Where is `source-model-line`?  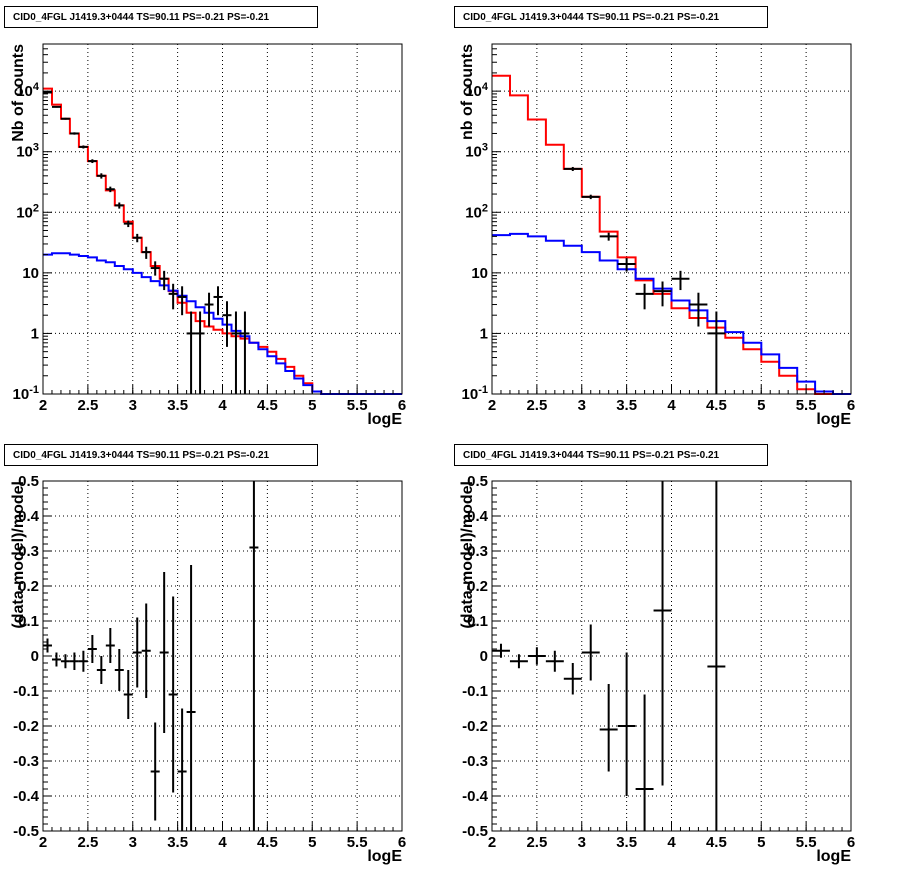 source-model-line is located at coordinates (671, 313).